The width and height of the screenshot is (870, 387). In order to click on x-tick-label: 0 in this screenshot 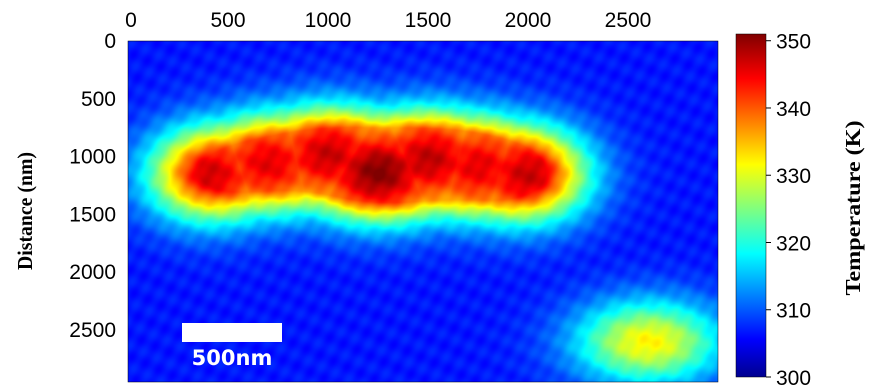, I will do `click(131, 20)`.